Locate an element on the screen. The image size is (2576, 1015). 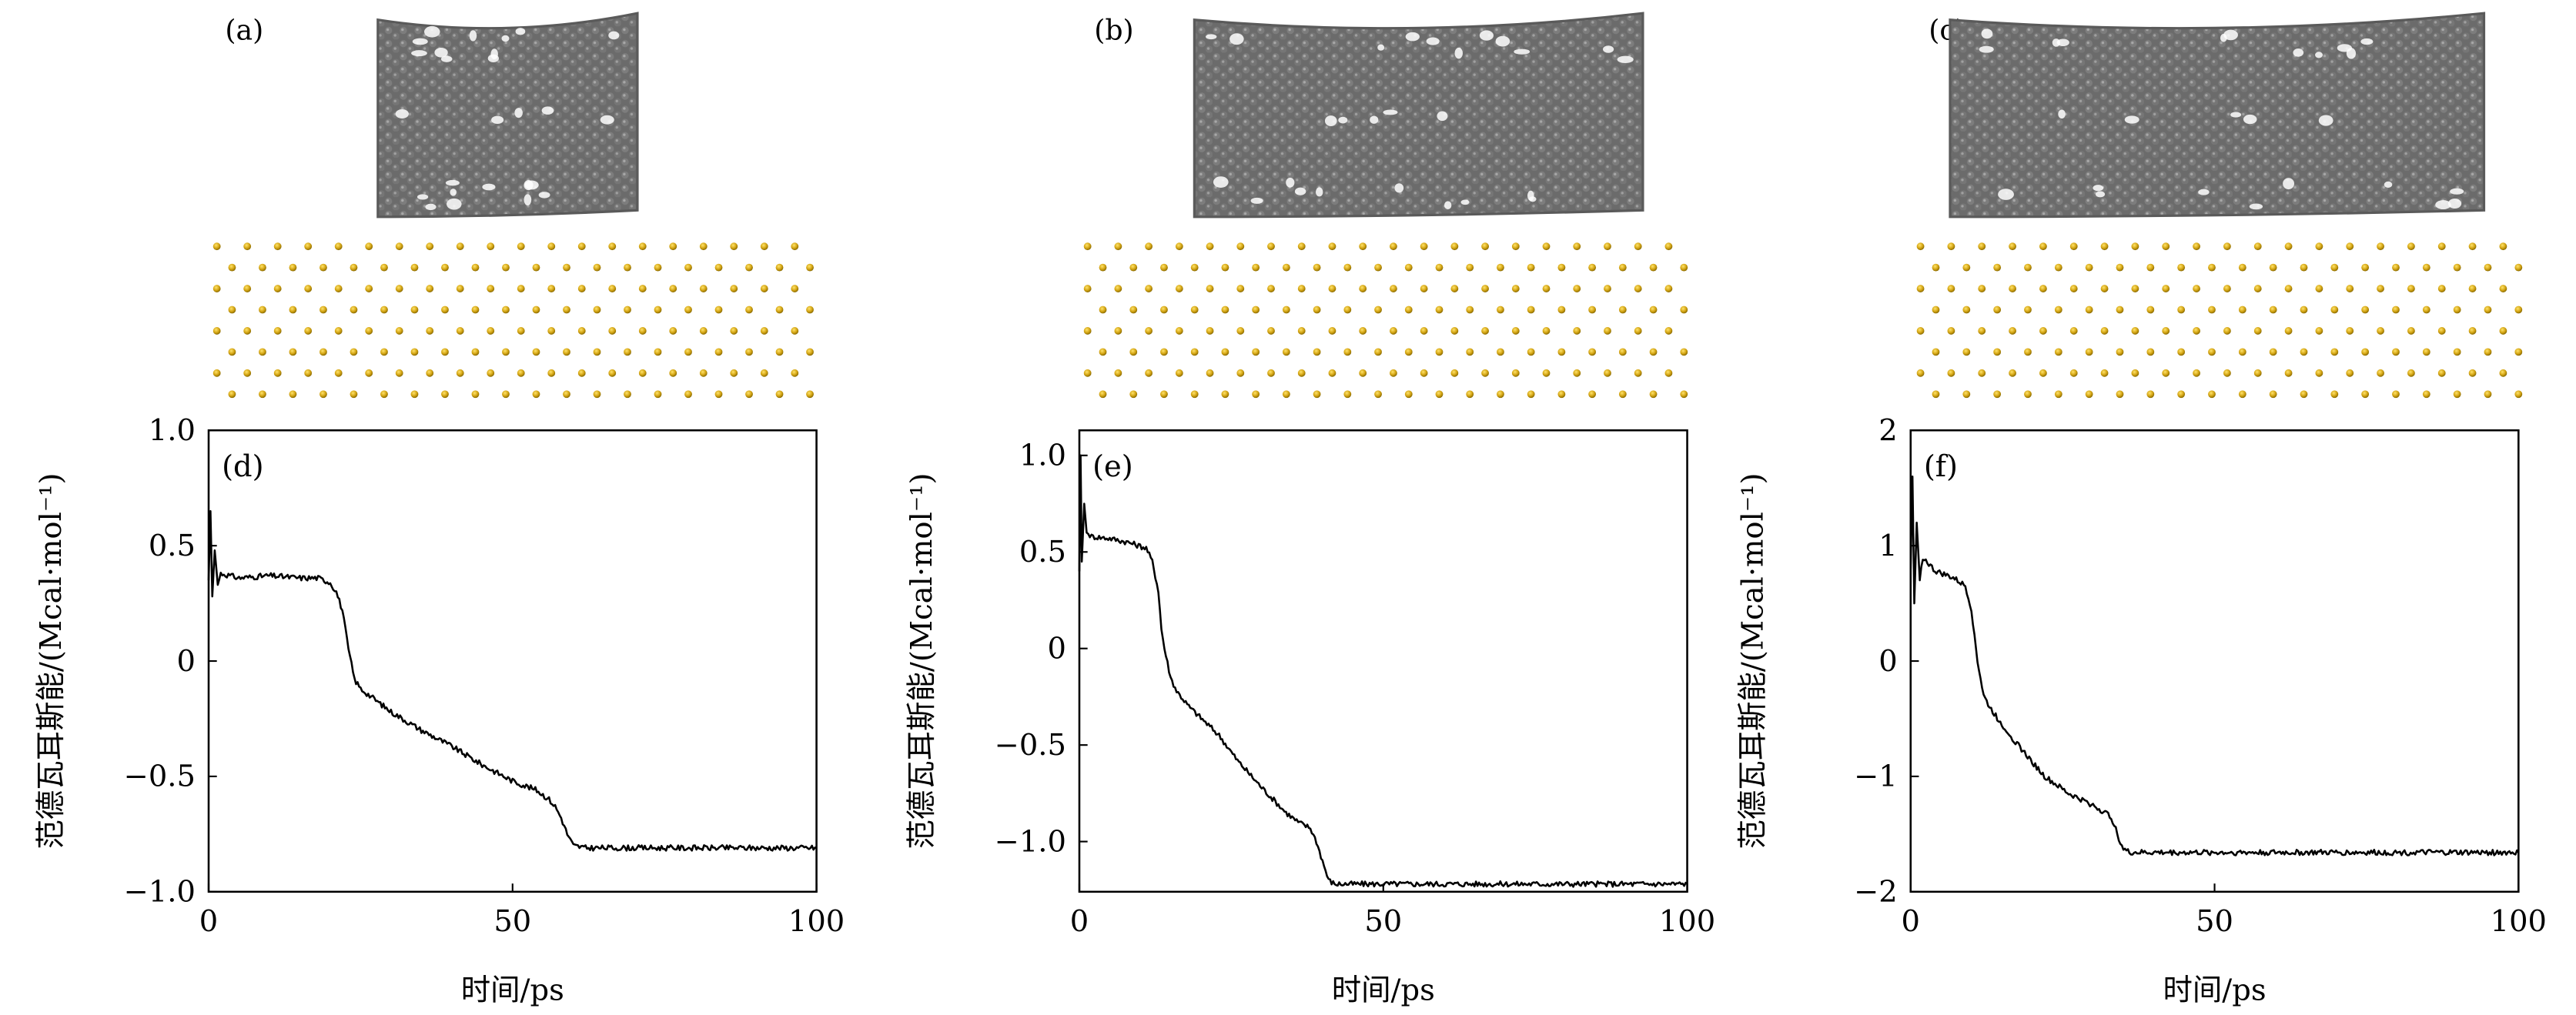
y-tick-label: −0.5 is located at coordinates (1031, 745).